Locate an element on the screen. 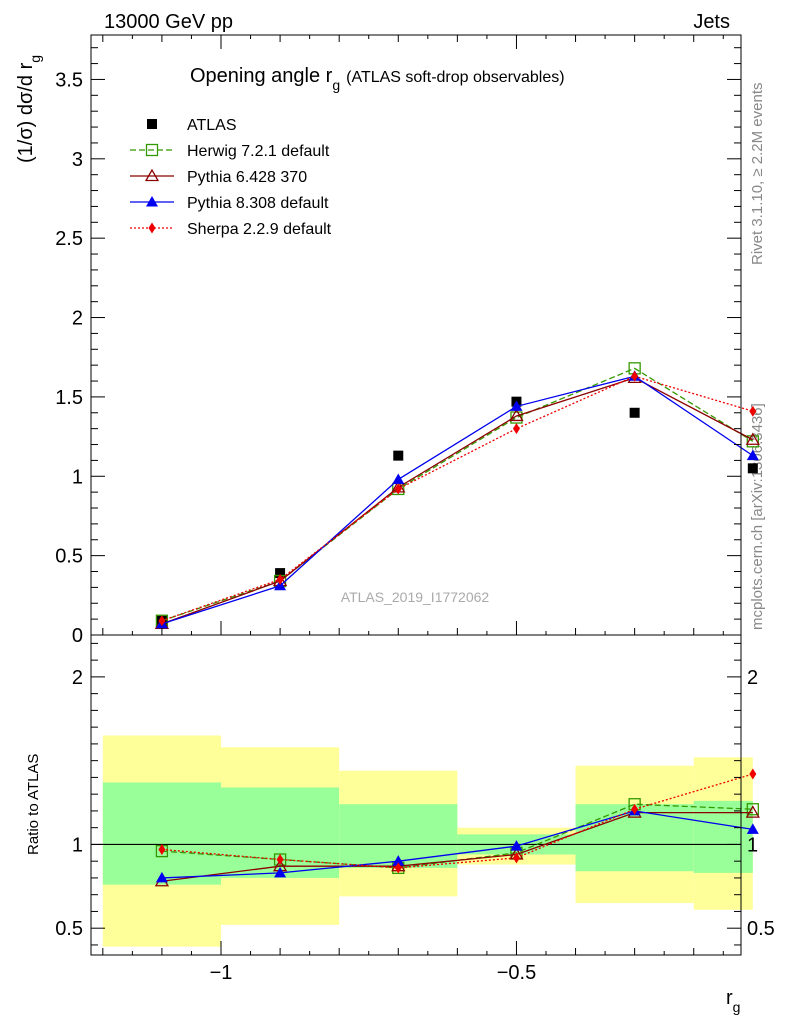  legend-marker-pythia-8-308-default is located at coordinates (152, 201).